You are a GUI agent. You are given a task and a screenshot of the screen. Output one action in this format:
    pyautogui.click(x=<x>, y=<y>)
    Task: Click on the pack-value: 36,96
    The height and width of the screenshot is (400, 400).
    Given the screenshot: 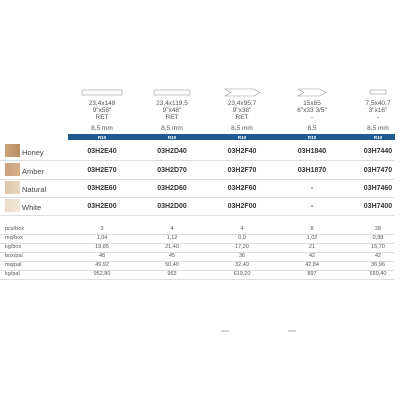 What is the action you would take?
    pyautogui.click(x=378, y=265)
    